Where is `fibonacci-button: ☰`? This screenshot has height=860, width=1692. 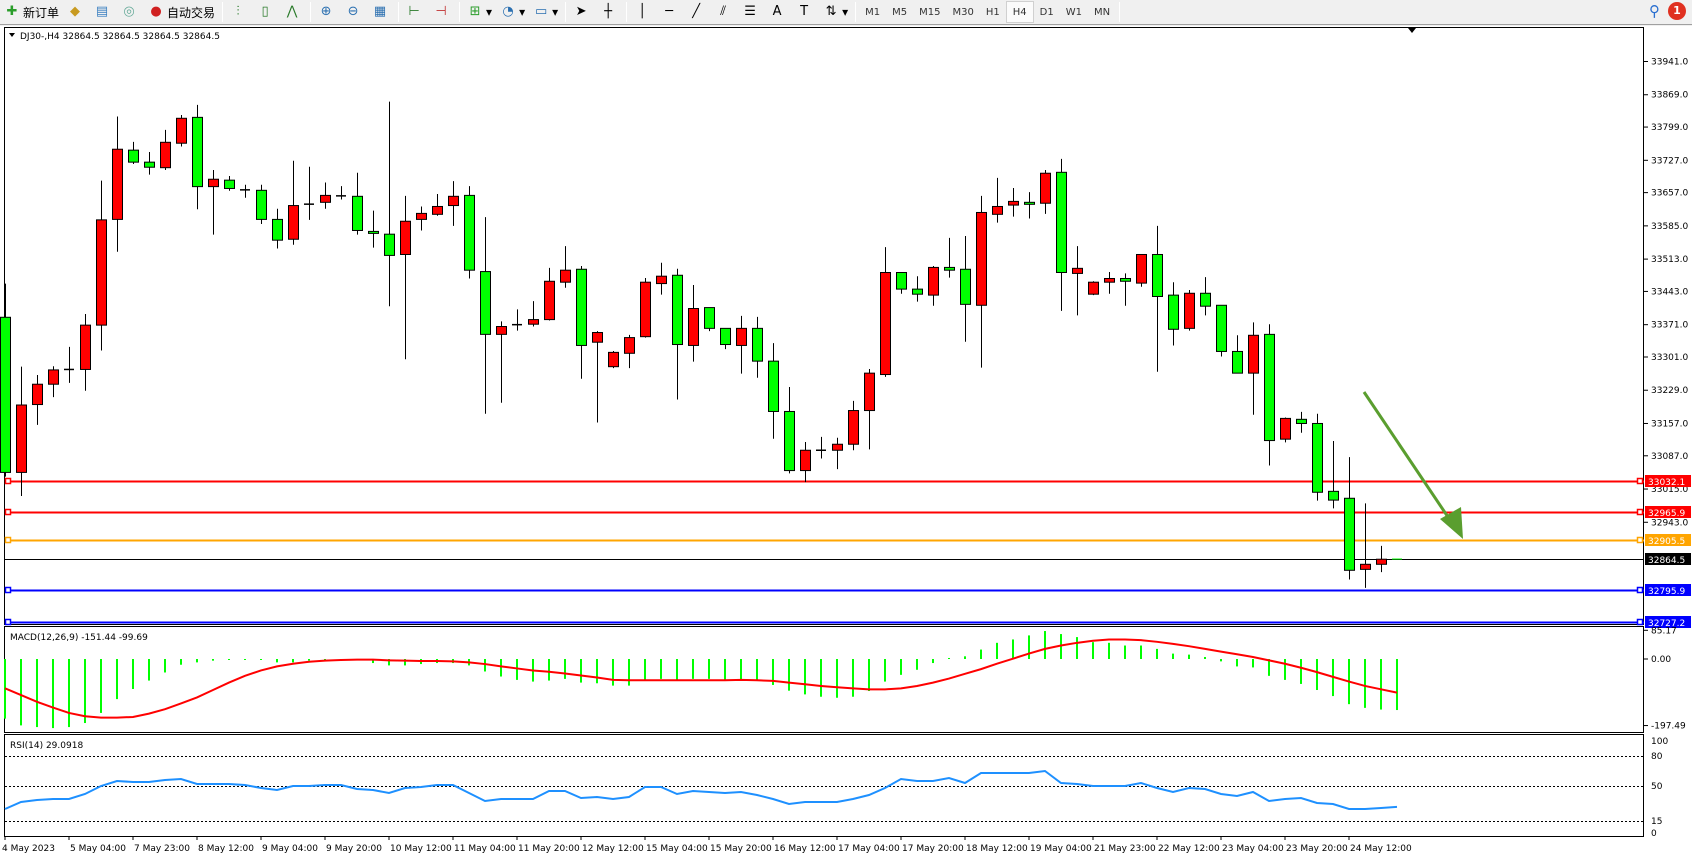
fibonacci-button: ☰ is located at coordinates (751, 12).